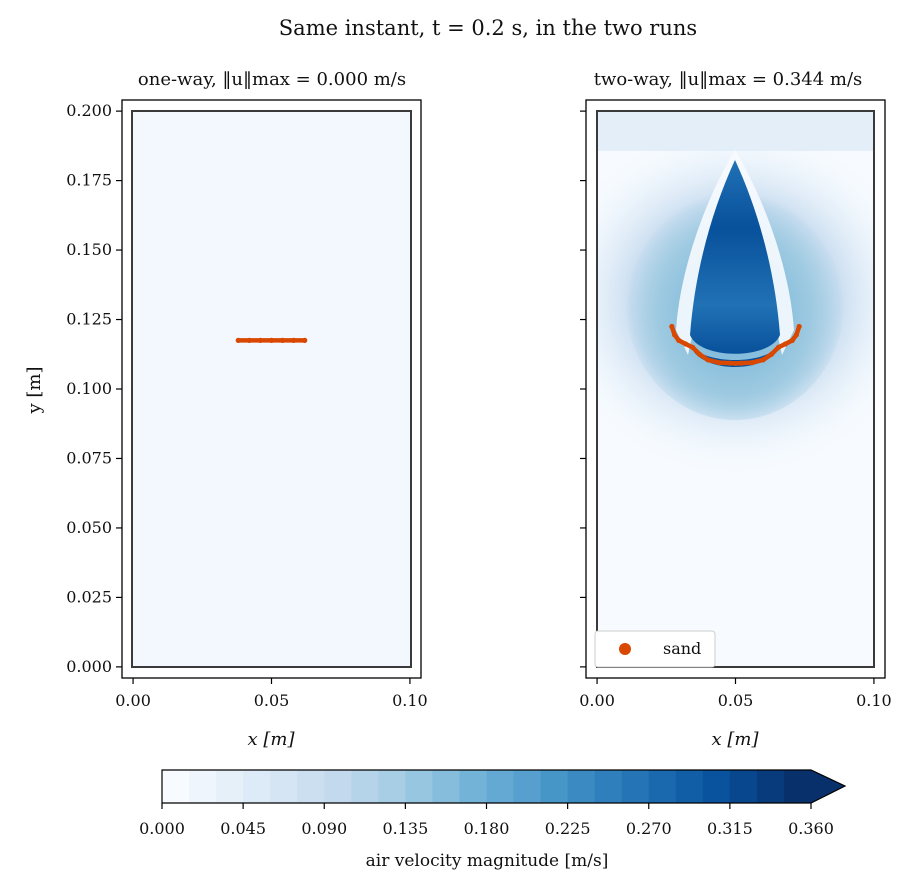 The height and width of the screenshot is (891, 918). Describe the element at coordinates (89, 596) in the screenshot. I see `ytick-label: 0.025` at that location.